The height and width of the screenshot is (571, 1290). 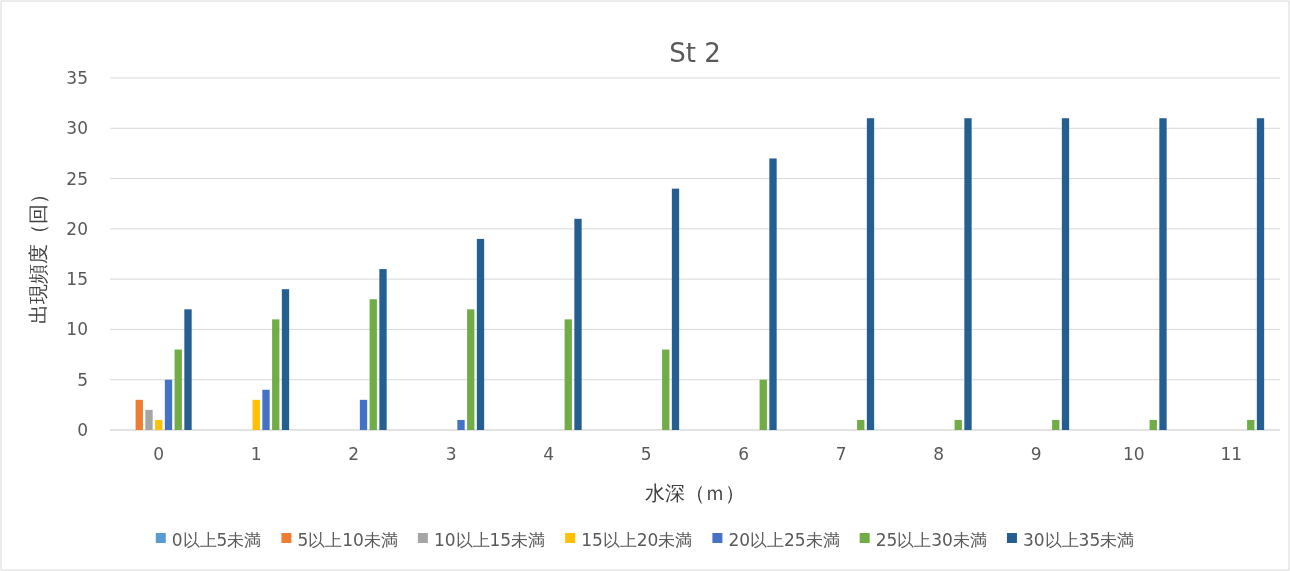 What do you see at coordinates (695, 493) in the screenshot?
I see `x-axis-title: 水深（ｍ）` at bounding box center [695, 493].